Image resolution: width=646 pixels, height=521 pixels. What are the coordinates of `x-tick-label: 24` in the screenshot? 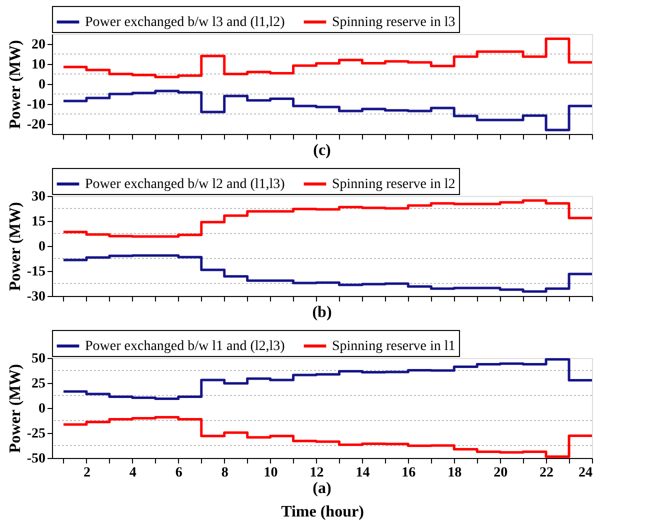 It's located at (585, 473).